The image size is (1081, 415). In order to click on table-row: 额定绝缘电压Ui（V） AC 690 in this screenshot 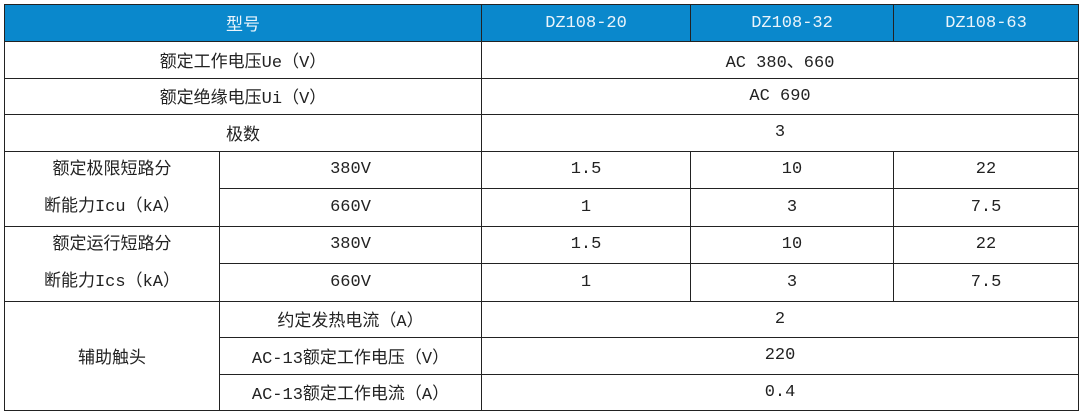, I will do `click(541, 96)`.